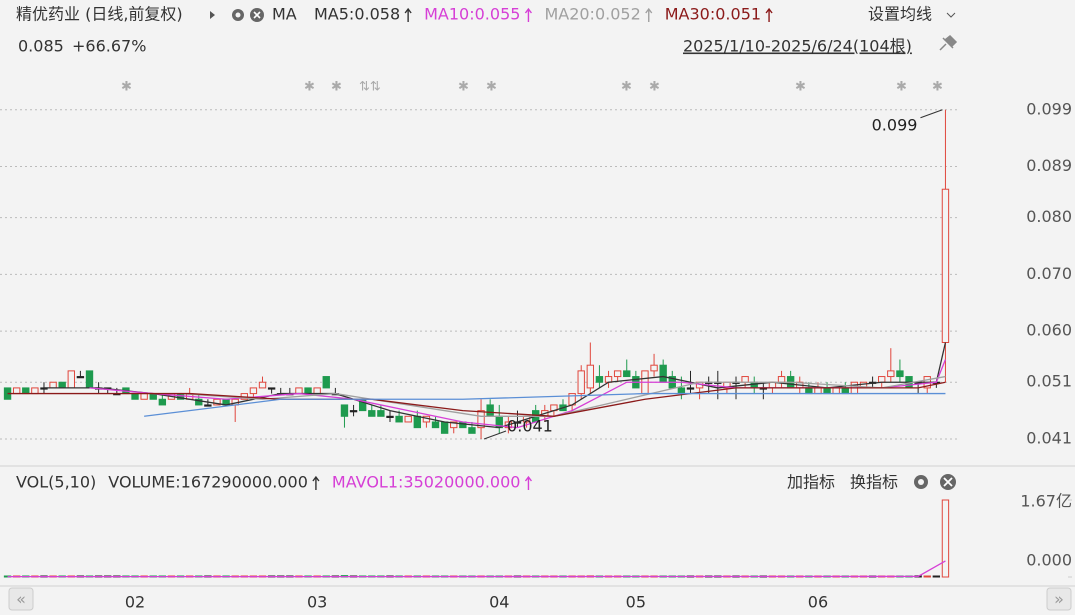 The height and width of the screenshot is (615, 1075). What do you see at coordinates (818, 602) in the screenshot?
I see `x-tick-label: 06` at bounding box center [818, 602].